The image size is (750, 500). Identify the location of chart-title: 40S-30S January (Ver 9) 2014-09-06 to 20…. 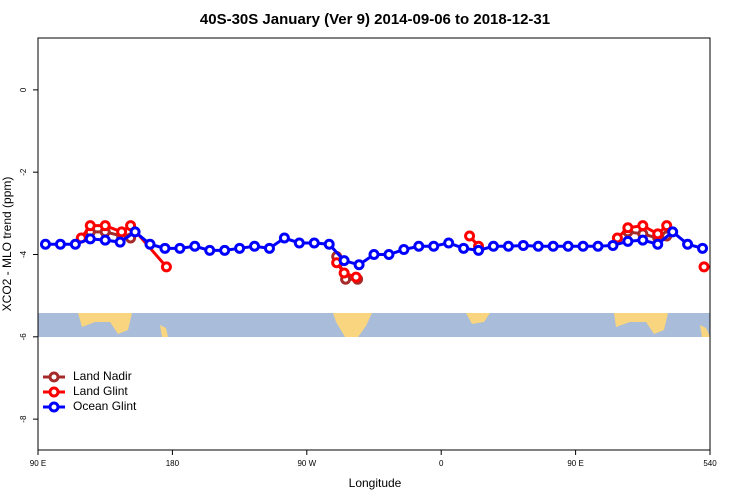
(375, 19).